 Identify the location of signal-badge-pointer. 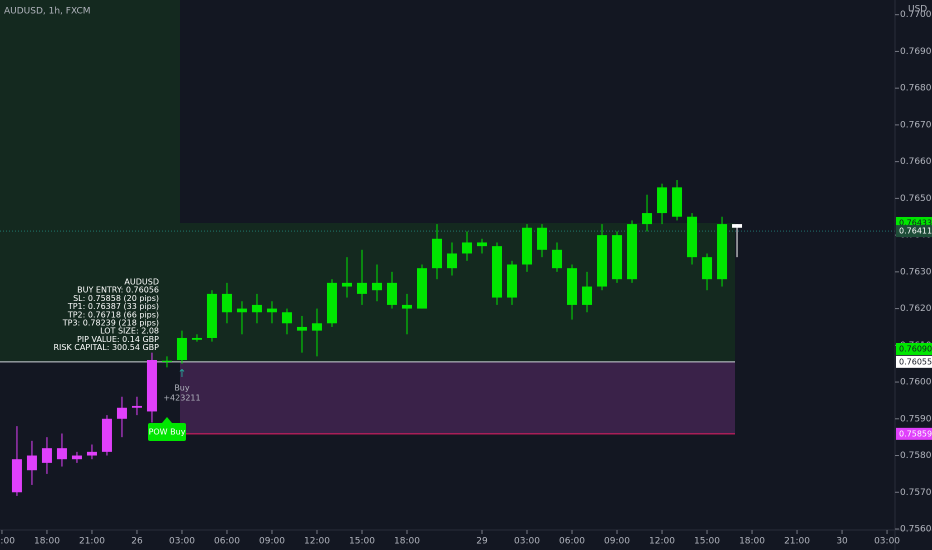
(167, 420).